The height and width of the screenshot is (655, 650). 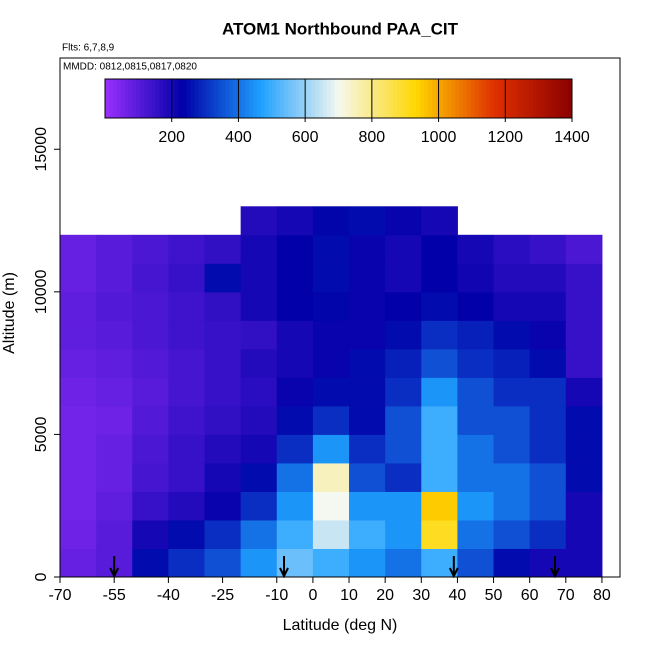 What do you see at coordinates (41, 576) in the screenshot?
I see `y-tick-label: 0` at bounding box center [41, 576].